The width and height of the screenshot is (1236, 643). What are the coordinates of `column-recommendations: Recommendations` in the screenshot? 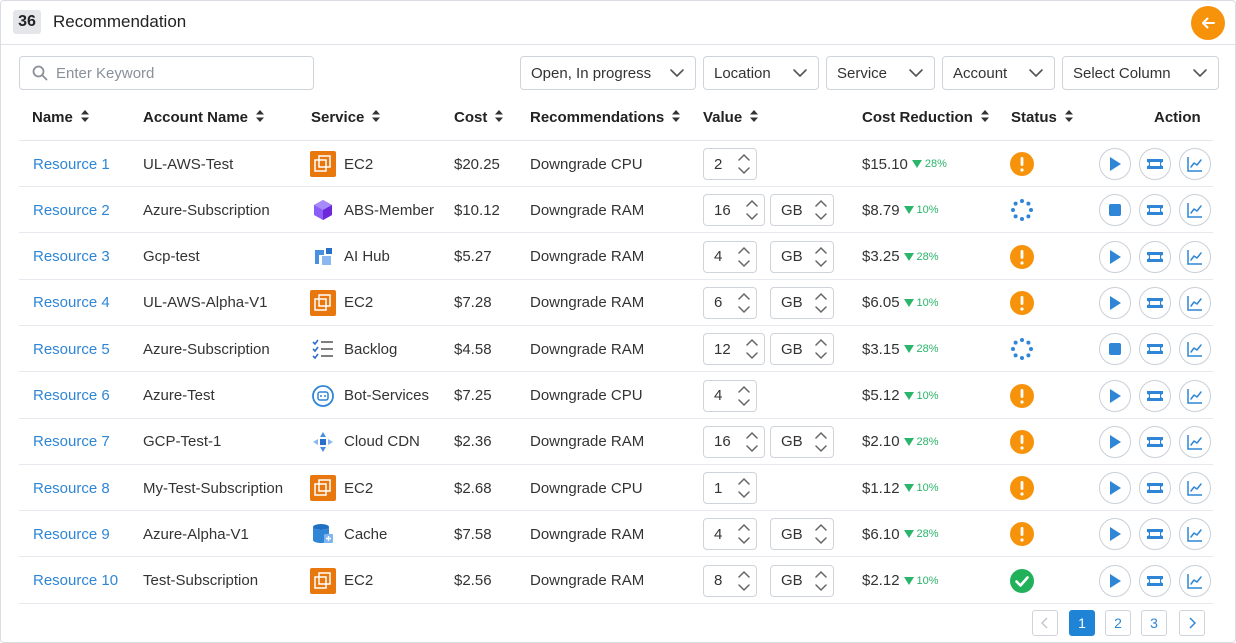 It's located at (605, 117).